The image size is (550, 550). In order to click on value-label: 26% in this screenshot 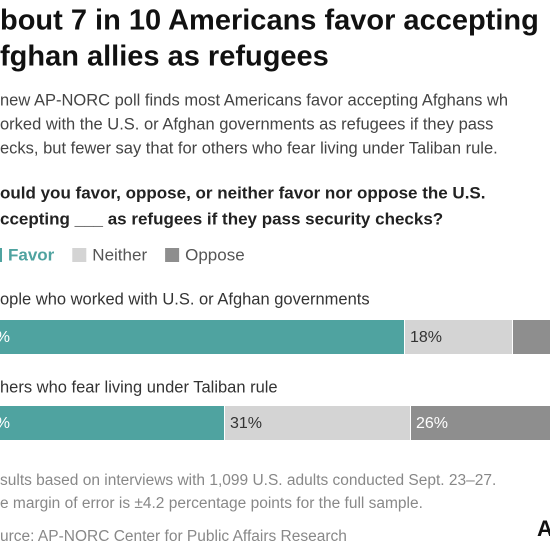, I will do `click(432, 423)`.